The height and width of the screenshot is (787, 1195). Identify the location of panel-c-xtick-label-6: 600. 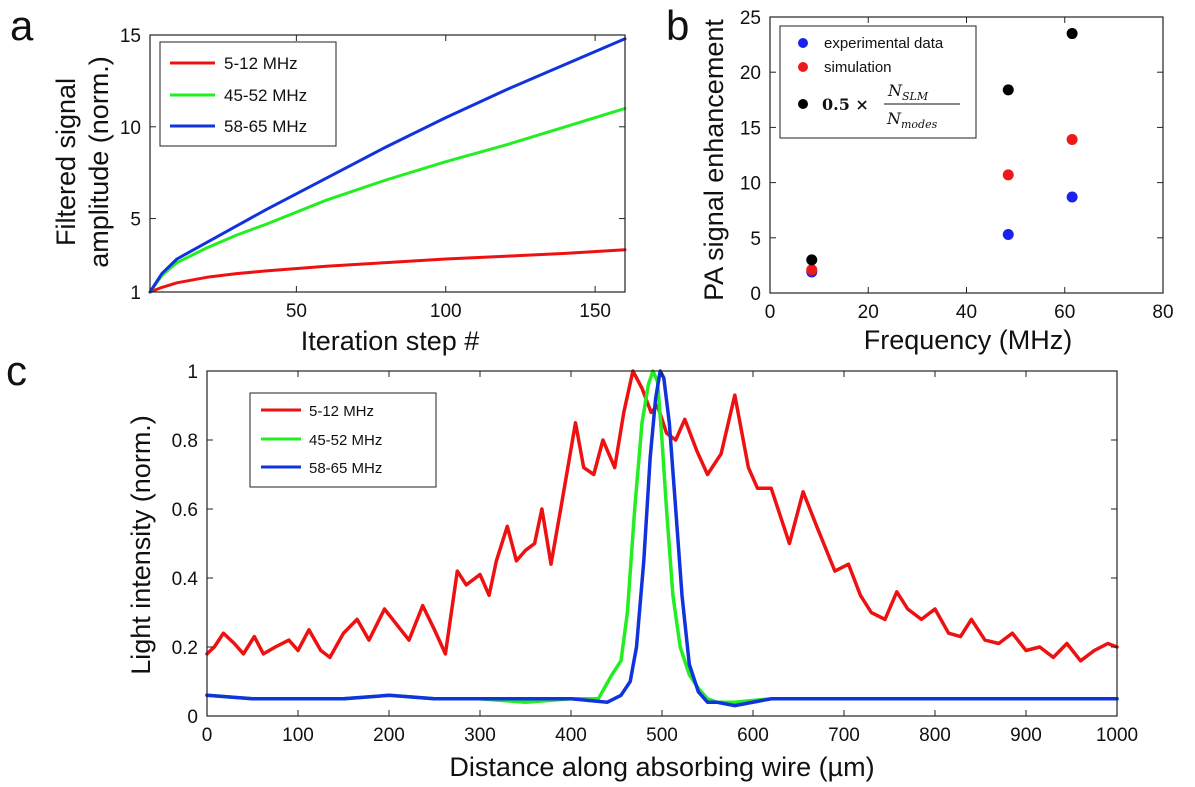
(753, 735).